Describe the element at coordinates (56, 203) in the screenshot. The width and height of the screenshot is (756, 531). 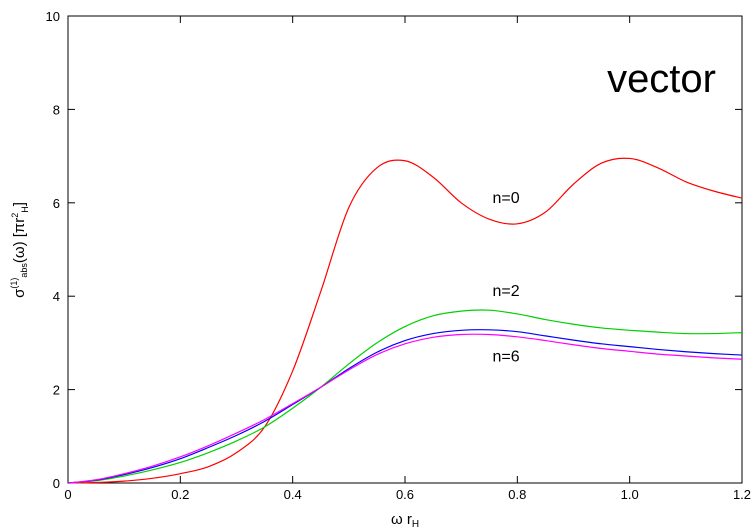
I see `y-tick-label: 6` at that location.